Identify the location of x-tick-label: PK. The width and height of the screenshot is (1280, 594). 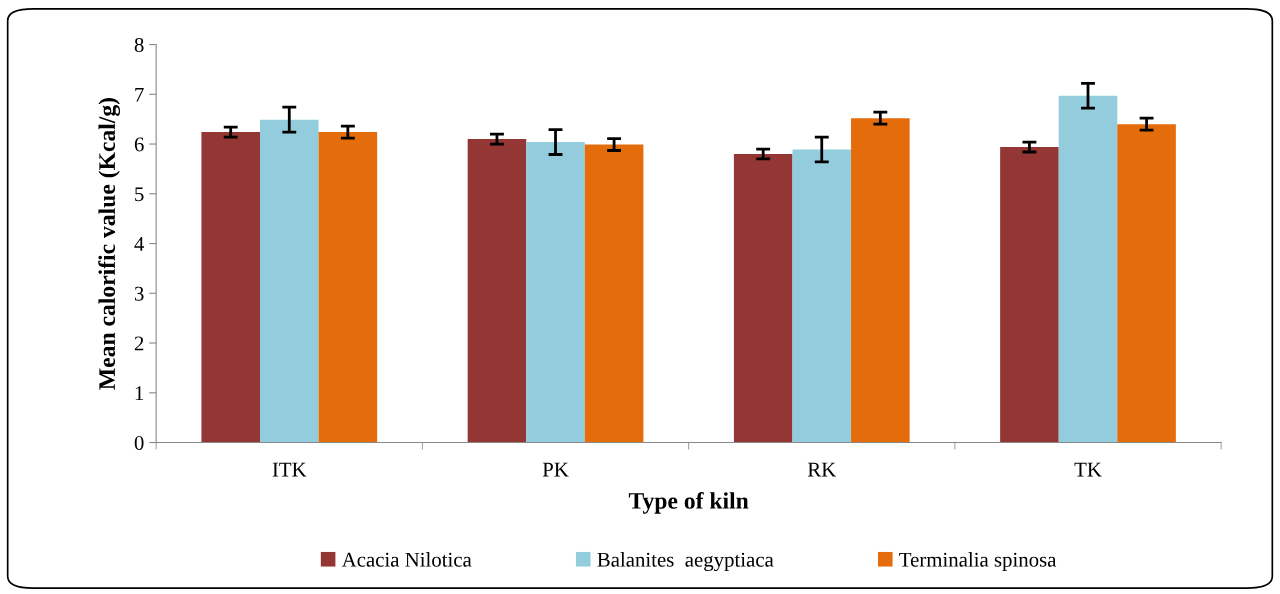
(555, 469).